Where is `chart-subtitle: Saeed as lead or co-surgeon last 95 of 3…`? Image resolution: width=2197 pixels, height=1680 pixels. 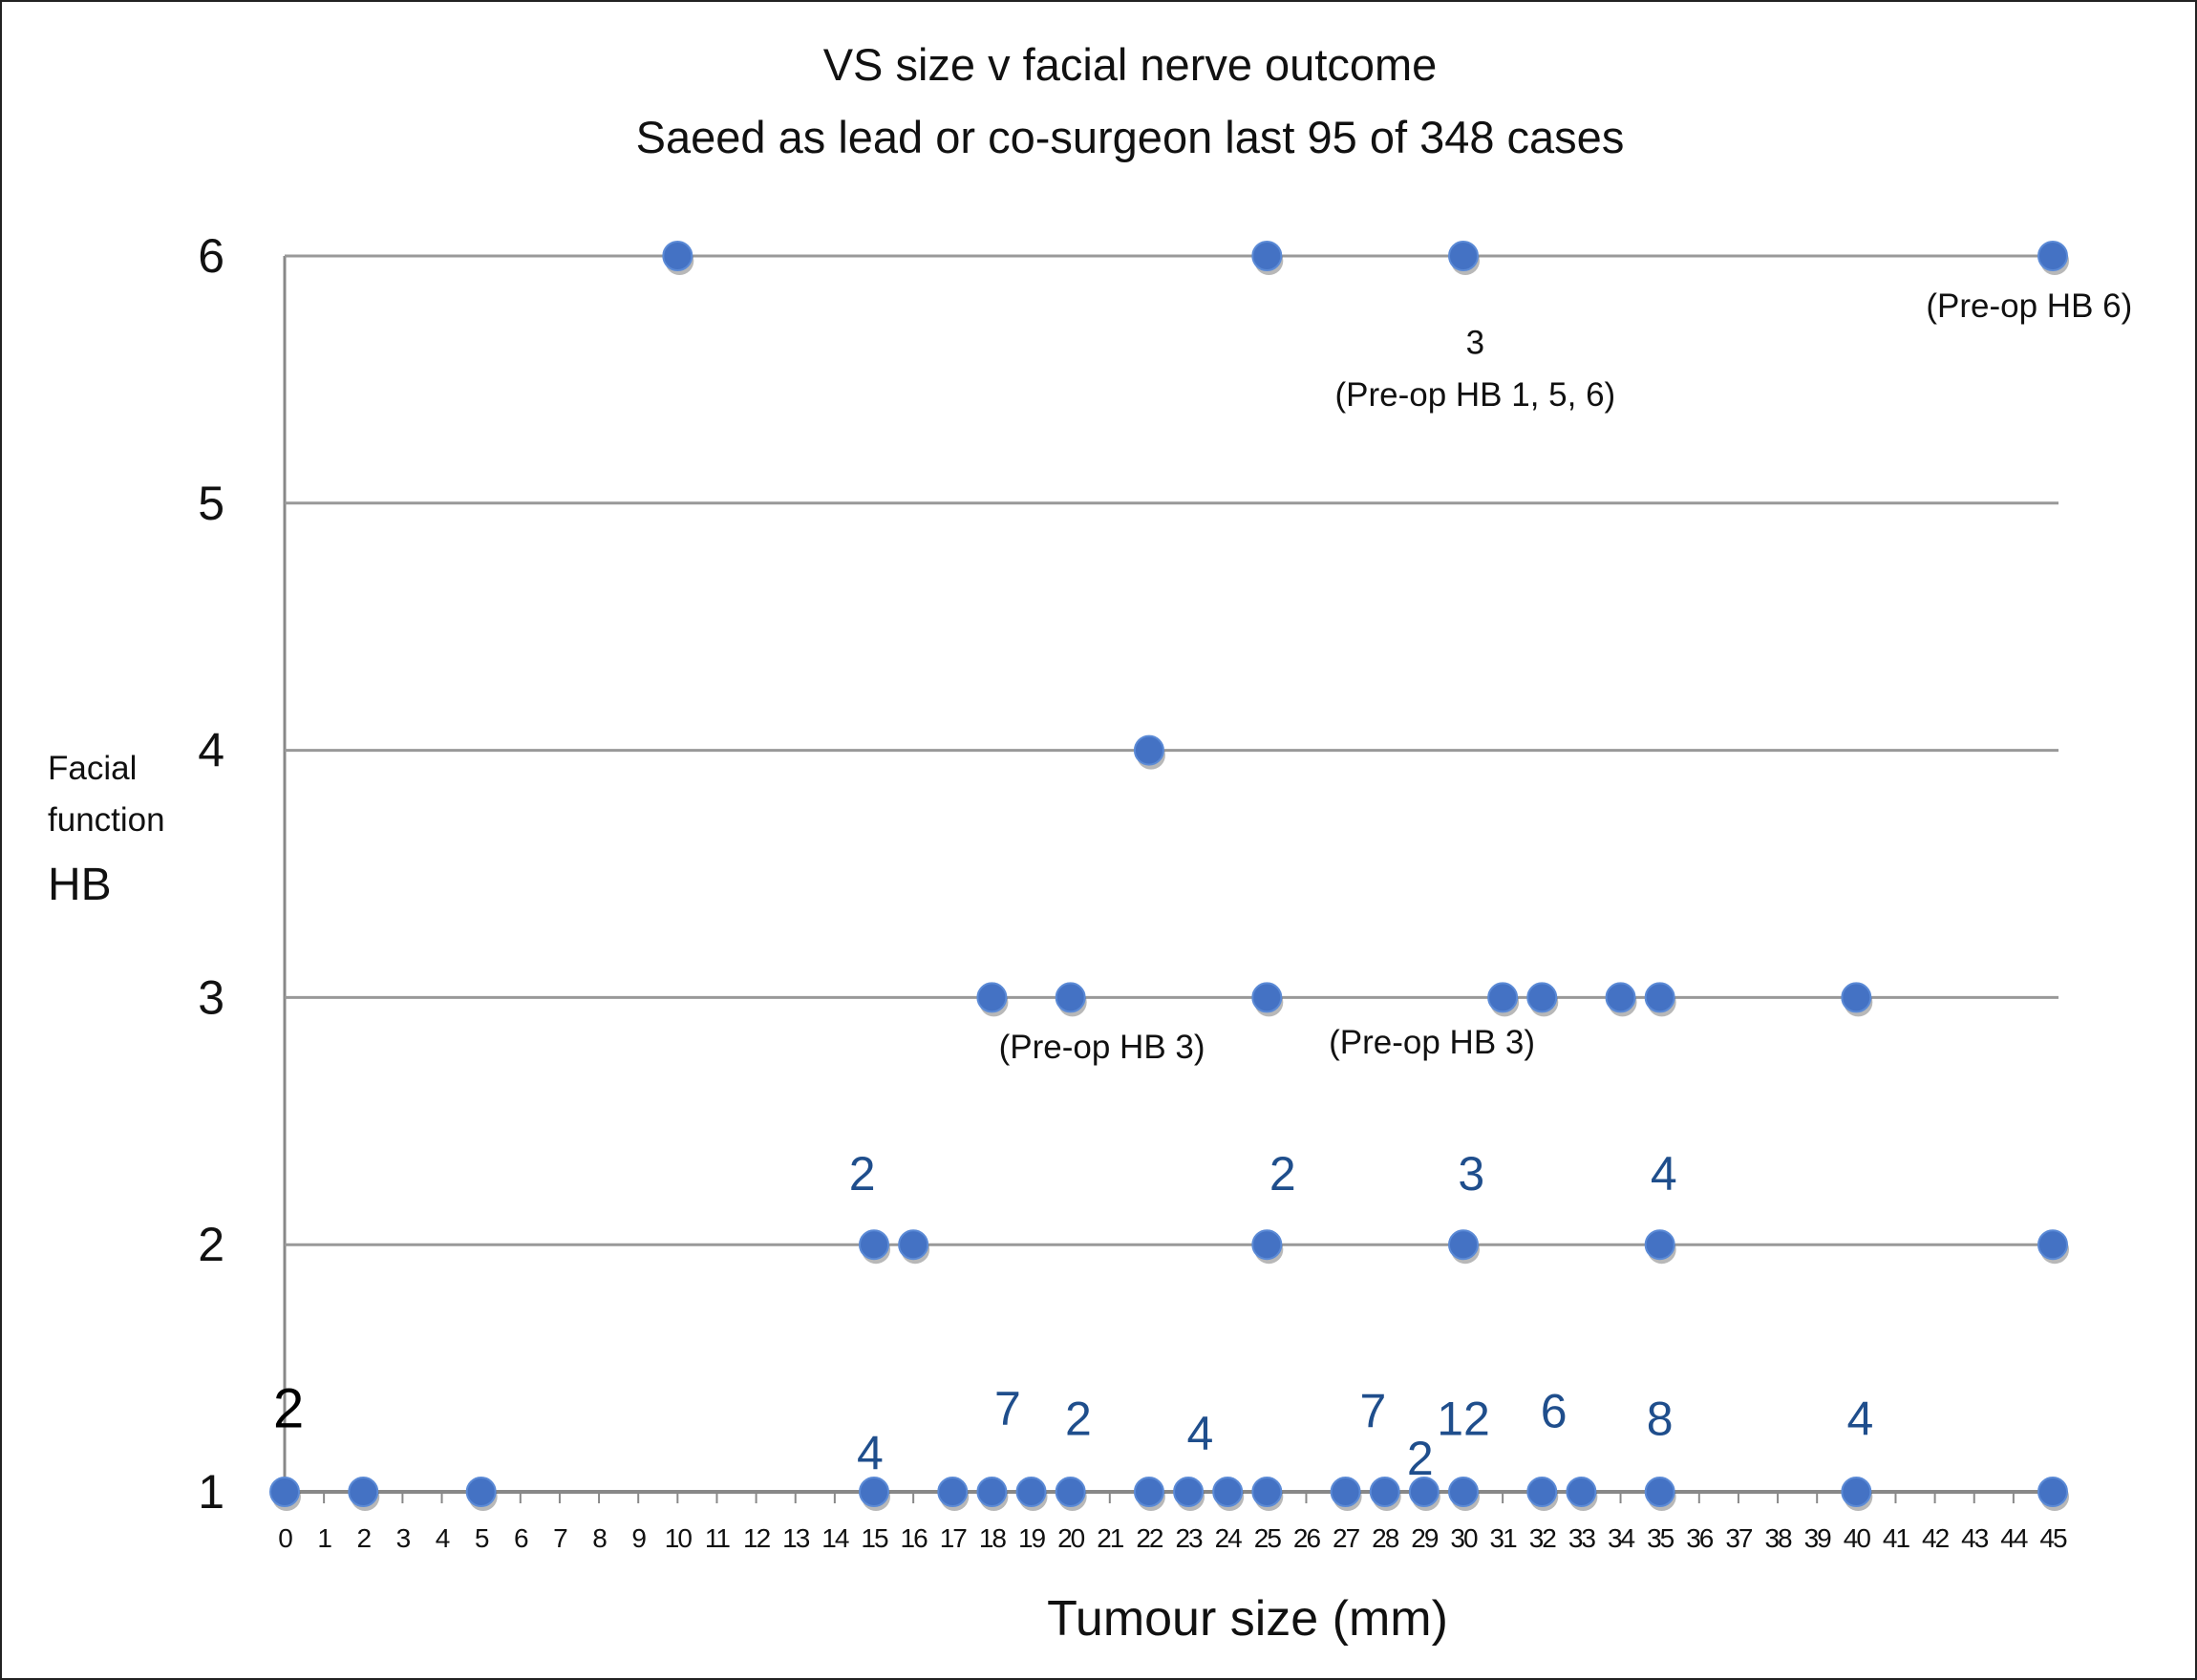
chart-subtitle: Saeed as lead or co-surgeon last 95 of 3… is located at coordinates (1130, 137).